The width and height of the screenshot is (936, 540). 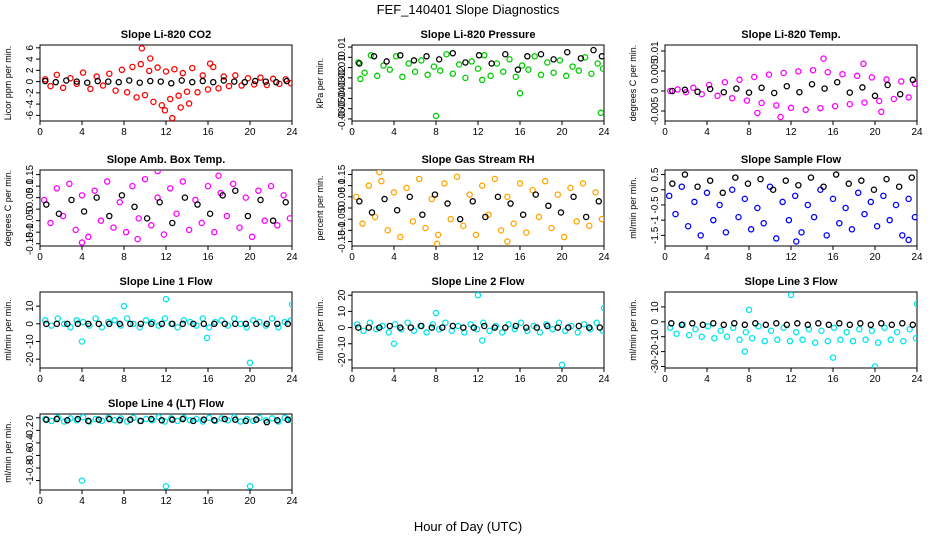 What do you see at coordinates (655, 91) in the screenshot?
I see `y-tick-label: 0` at bounding box center [655, 91].